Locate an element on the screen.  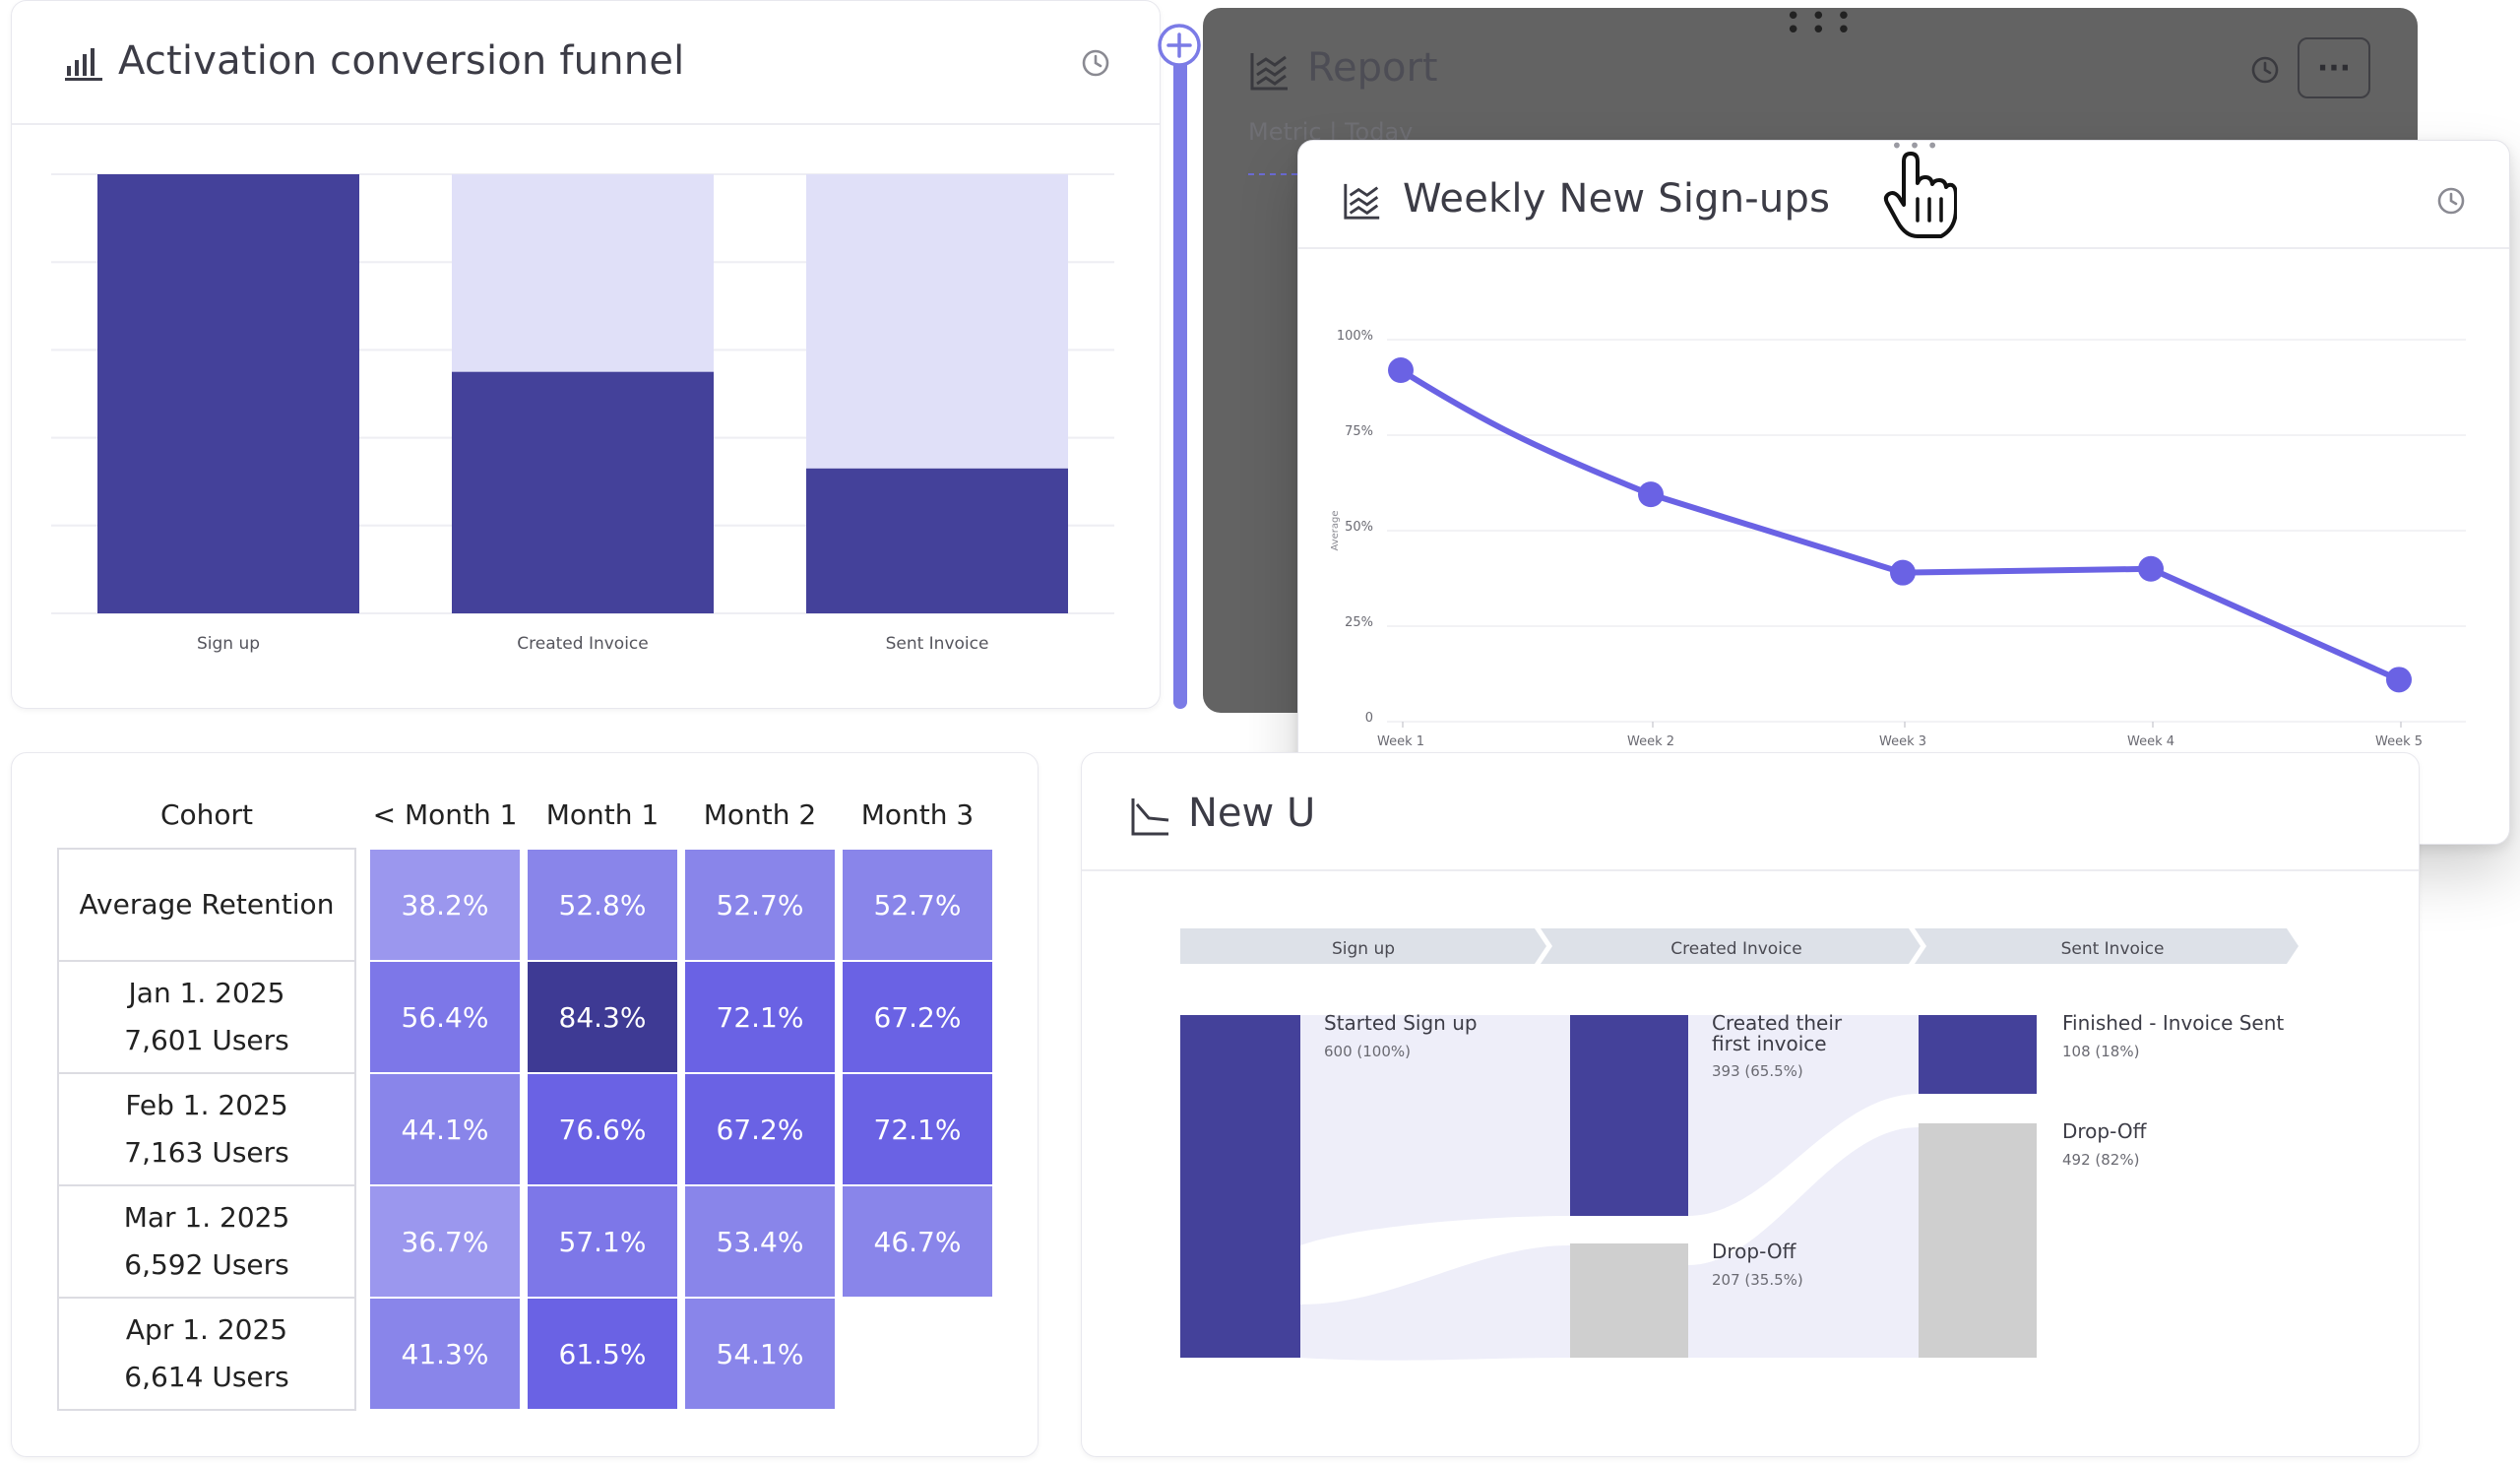
x-tick-label: Sign up is located at coordinates (228, 644).